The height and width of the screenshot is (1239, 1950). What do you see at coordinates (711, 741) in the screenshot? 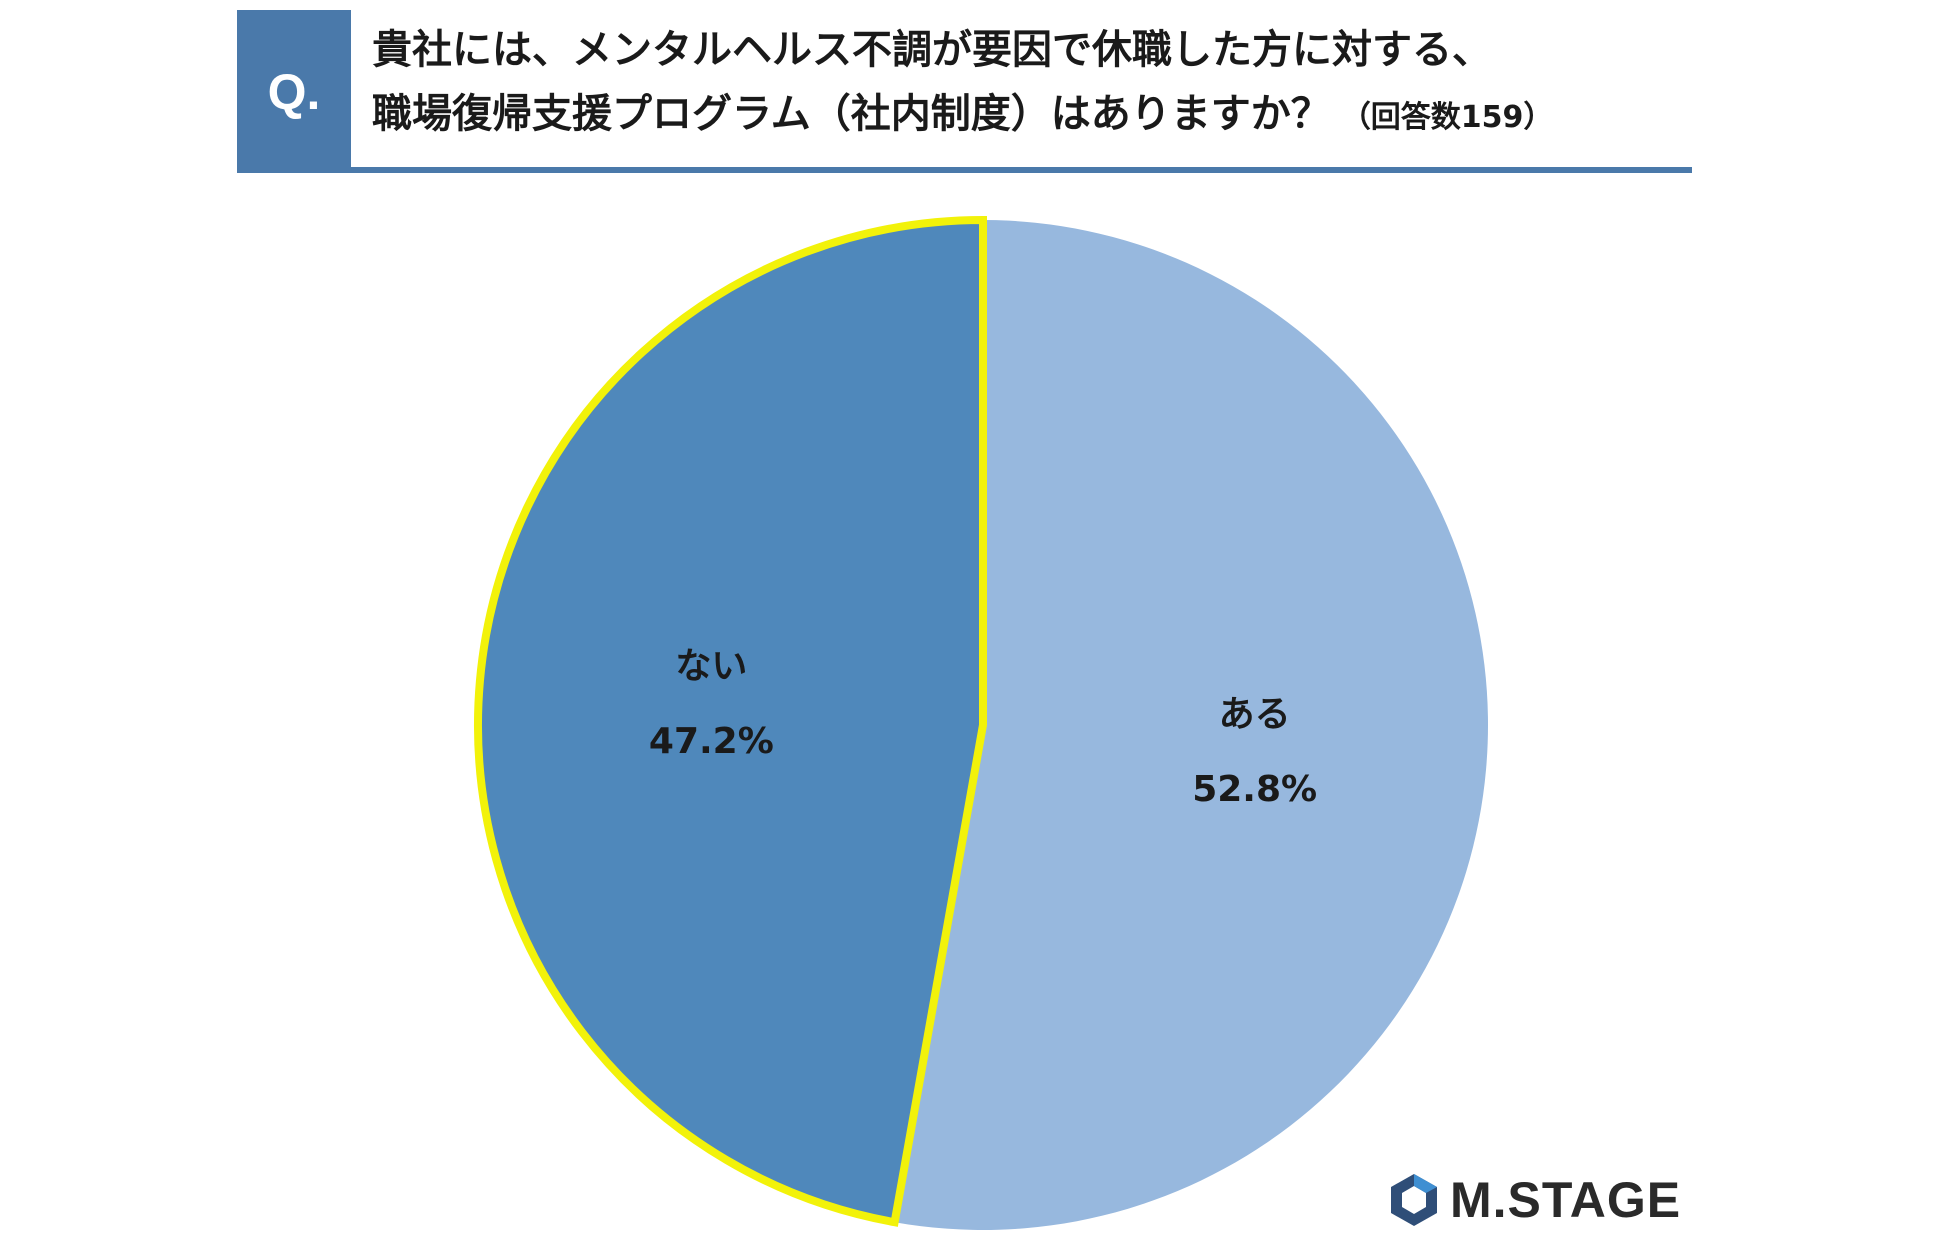
I see `pie-slice-2-value-label: 47.2%` at bounding box center [711, 741].